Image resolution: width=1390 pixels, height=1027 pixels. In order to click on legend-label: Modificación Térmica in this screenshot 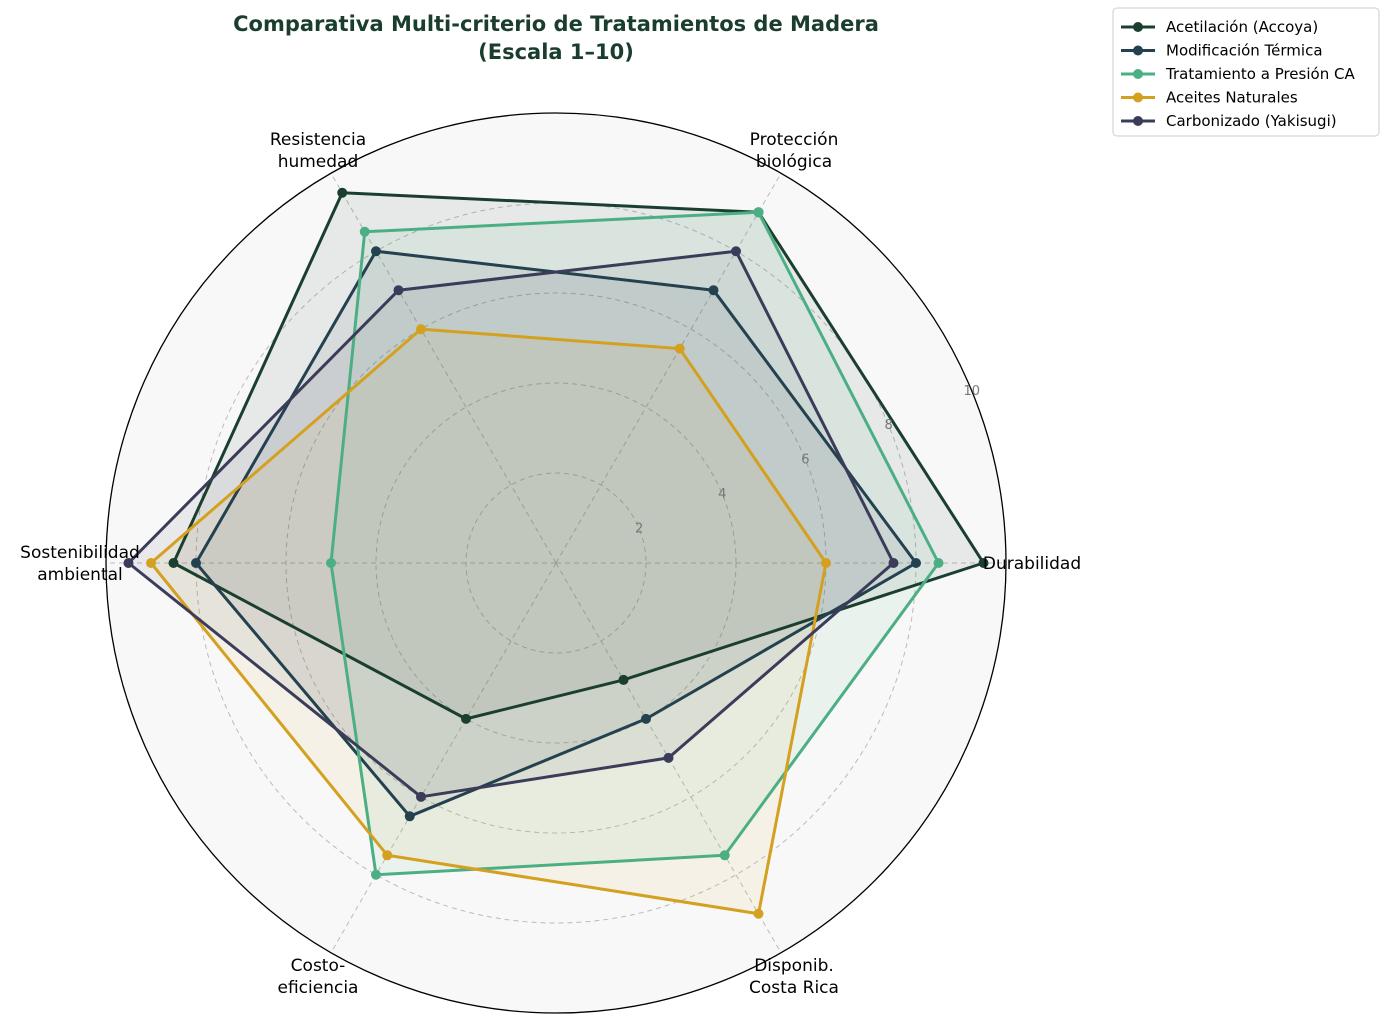, I will do `click(1244, 51)`.